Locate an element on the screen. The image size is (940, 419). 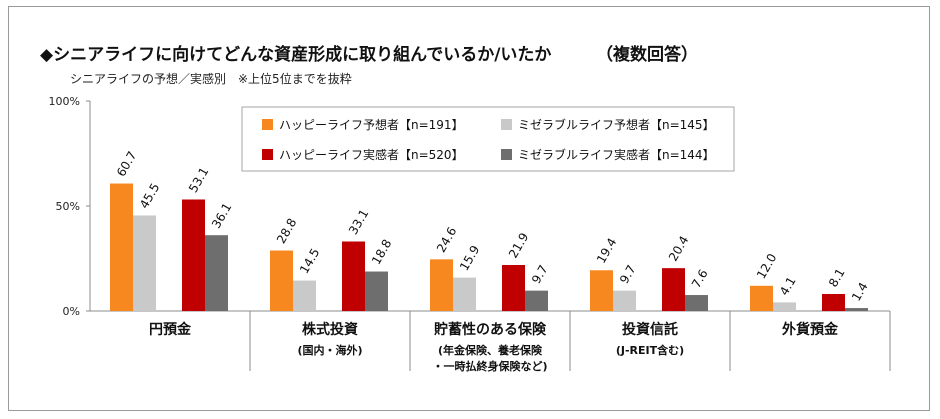
legend-label: ミゼラブルライフ予想者【n=145】 is located at coordinates (616, 124).